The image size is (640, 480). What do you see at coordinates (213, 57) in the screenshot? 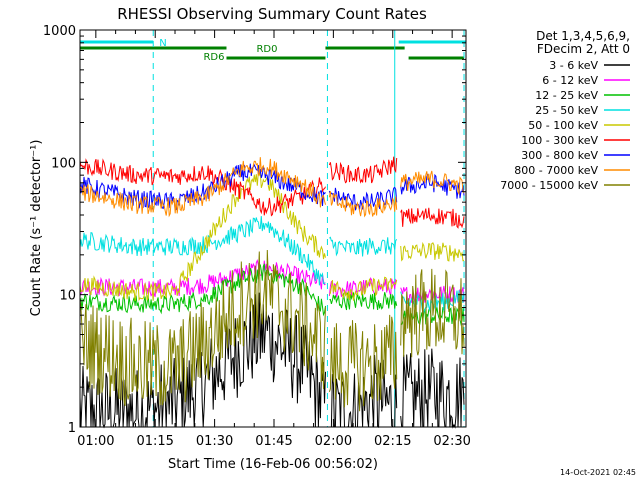
I see `flag-label: RD6` at bounding box center [213, 57].